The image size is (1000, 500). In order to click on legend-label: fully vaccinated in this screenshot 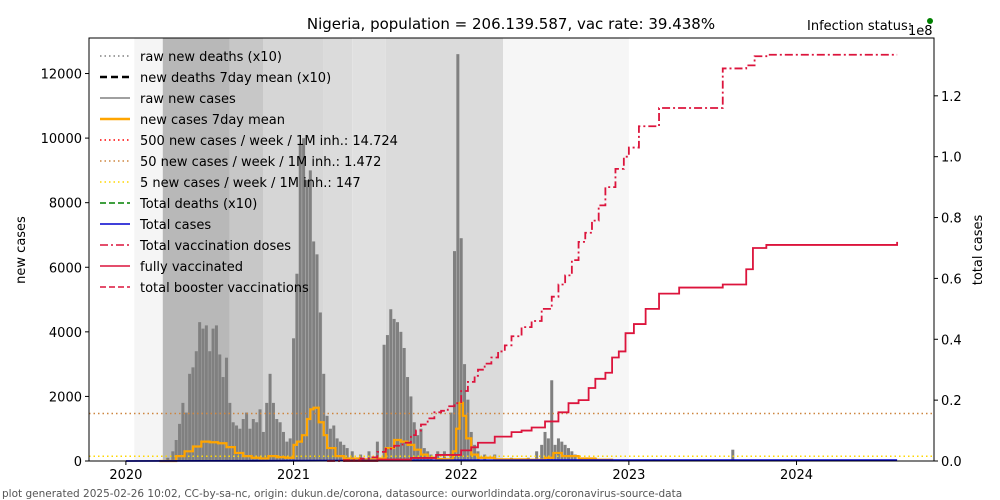, I will do `click(191, 267)`.